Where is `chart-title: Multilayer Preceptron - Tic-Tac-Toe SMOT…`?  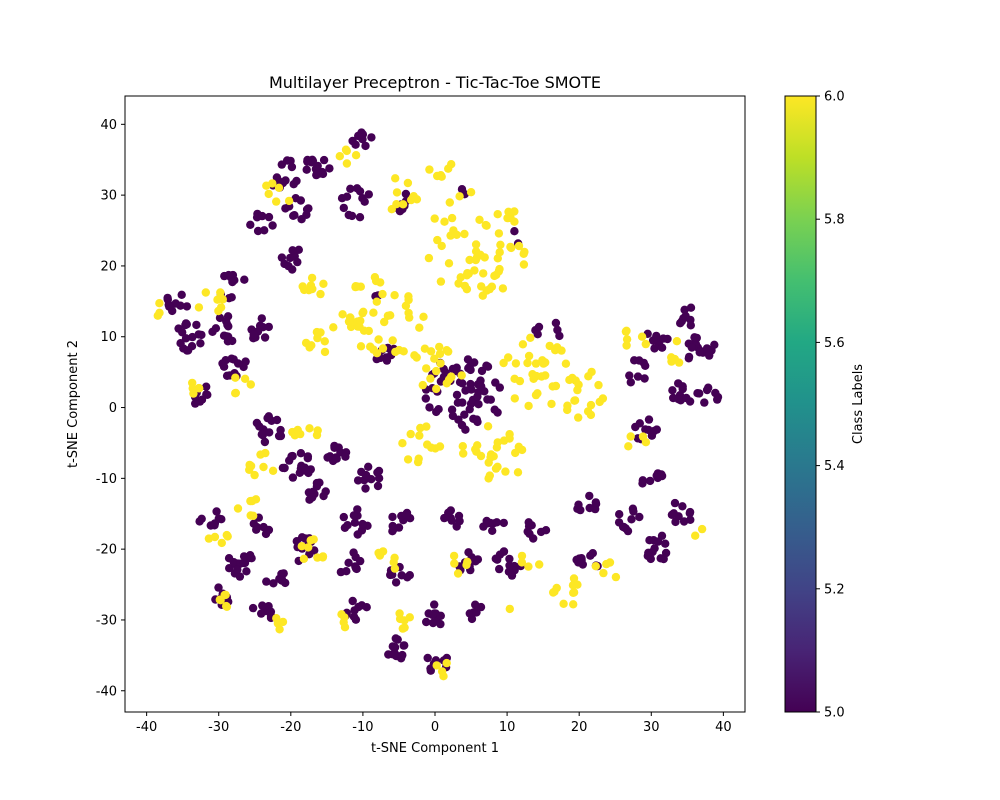
chart-title: Multilayer Preceptron - Tic-Tac-Toe SMOT… is located at coordinates (435, 82).